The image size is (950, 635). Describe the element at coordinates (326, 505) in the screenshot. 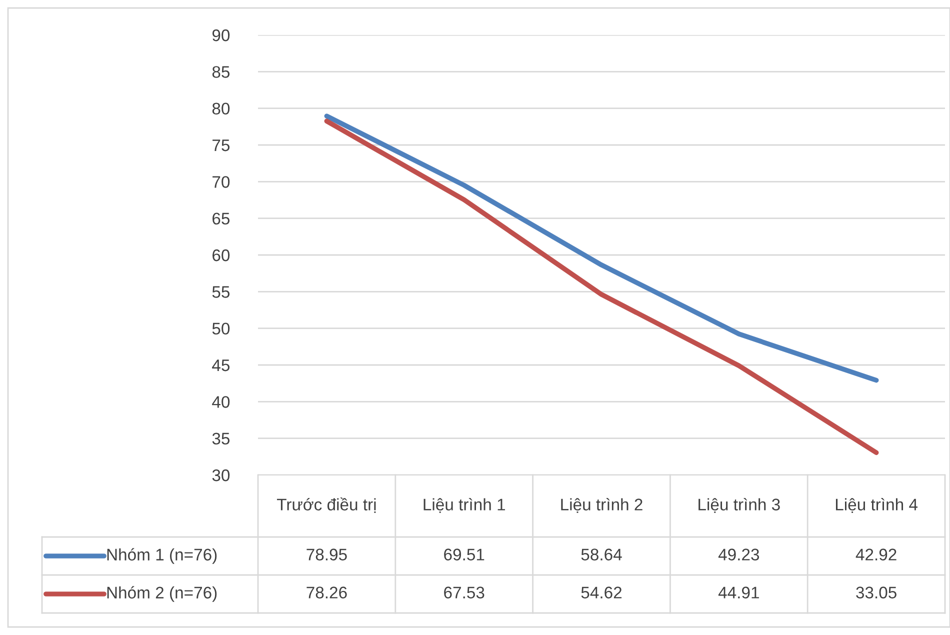

I see `x-tick-label: Trước điều trị` at that location.